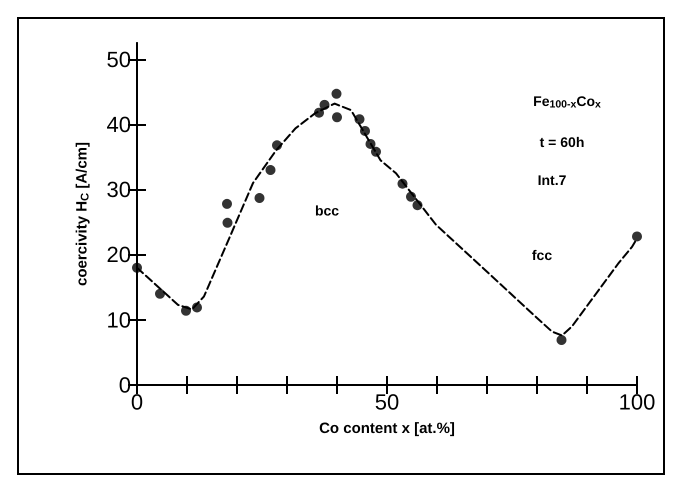 The height and width of the screenshot is (491, 680). I want to click on x-tick-label: 100, so click(637, 402).